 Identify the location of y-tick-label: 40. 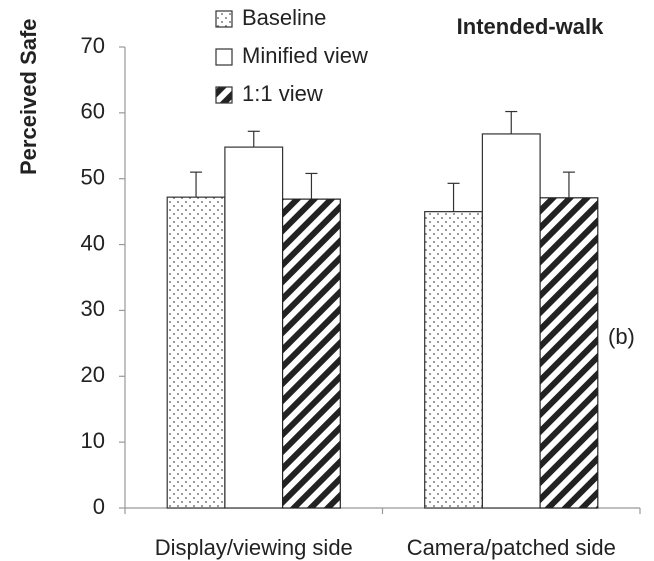
(93, 242).